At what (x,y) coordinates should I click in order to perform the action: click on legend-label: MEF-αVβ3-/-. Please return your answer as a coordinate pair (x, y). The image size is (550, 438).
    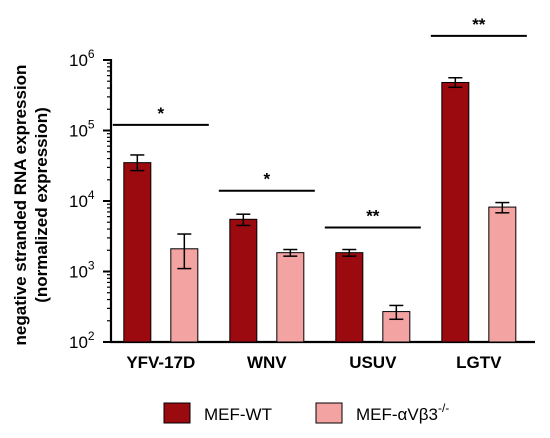
    Looking at the image, I should click on (402, 412).